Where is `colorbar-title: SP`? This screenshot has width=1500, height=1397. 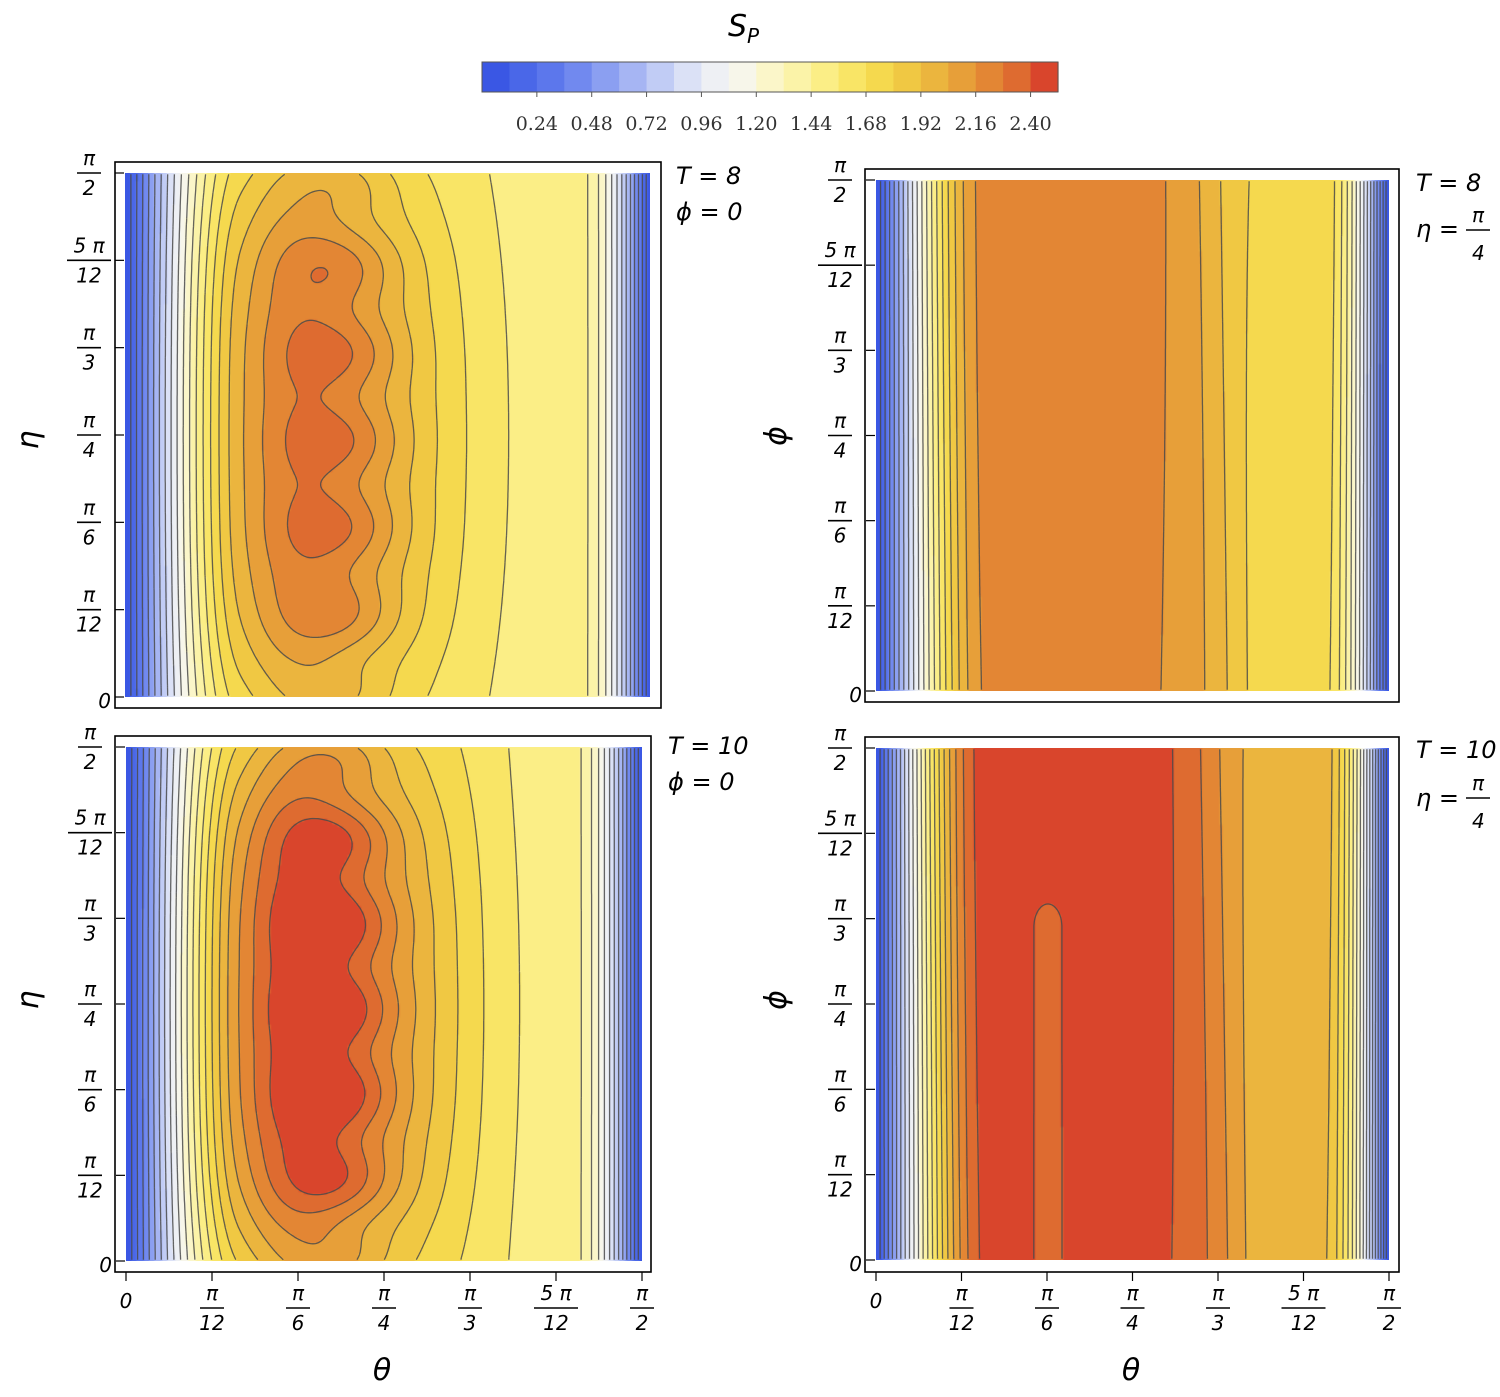 colorbar-title: SP is located at coordinates (744, 28).